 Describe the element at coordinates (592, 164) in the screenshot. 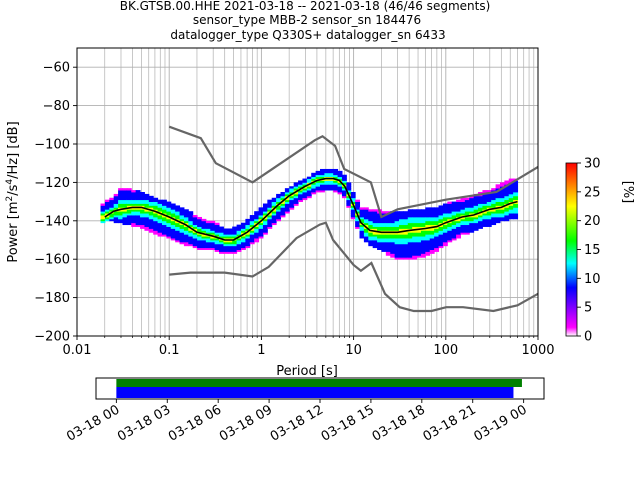

I see `colorbar-tick-label: 30` at that location.